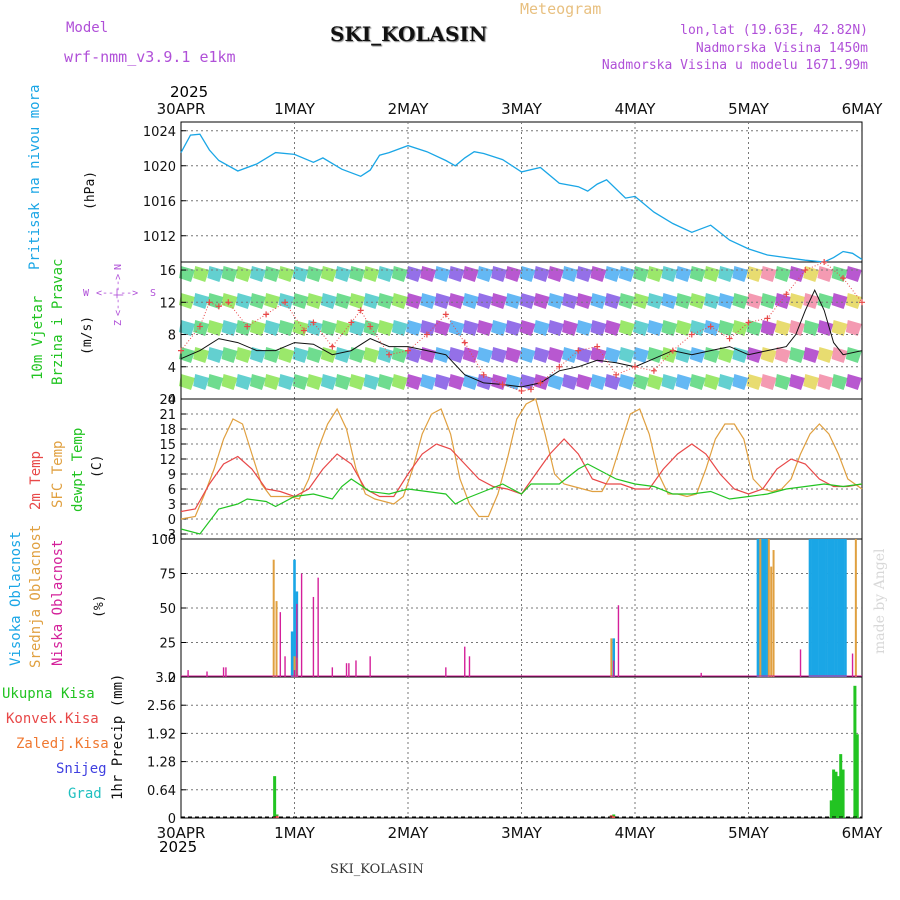  Describe the element at coordinates (521, 459) in the screenshot. I see `sfc-temp-line` at that location.